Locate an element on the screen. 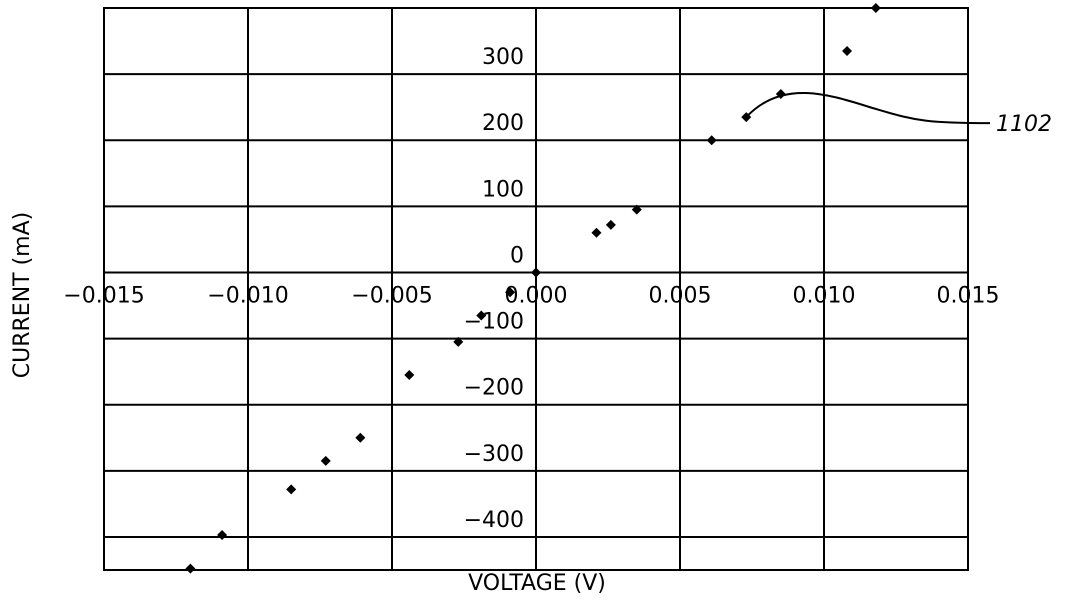 Image resolution: width=1081 pixels, height=615 pixels. annotation-1102: 1102 is located at coordinates (899, 114).